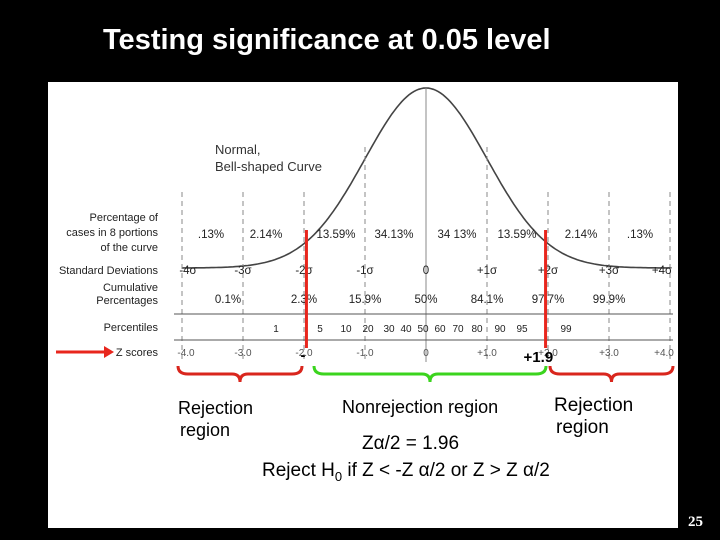  What do you see at coordinates (477, 329) in the screenshot?
I see `percentile-label: 80` at bounding box center [477, 329].